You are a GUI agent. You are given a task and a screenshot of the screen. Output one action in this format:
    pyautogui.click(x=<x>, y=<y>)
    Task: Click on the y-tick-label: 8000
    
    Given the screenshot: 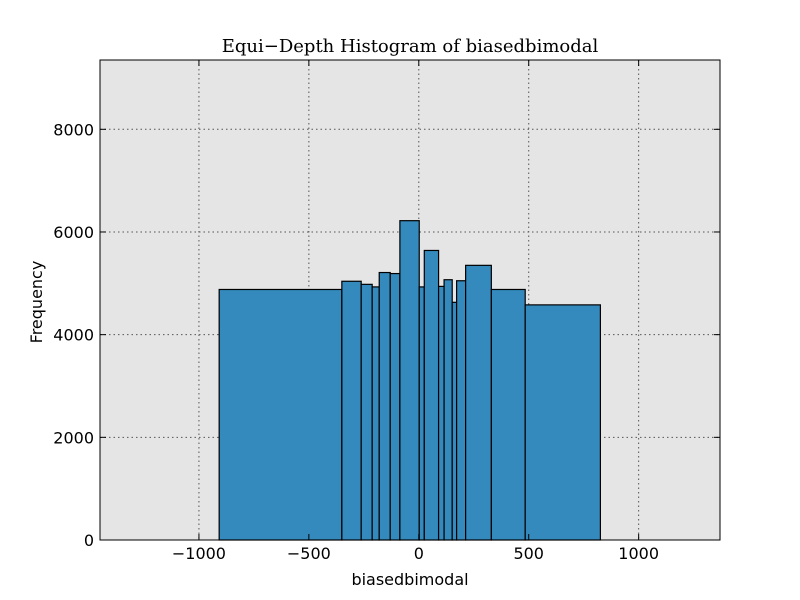 What is the action you would take?
    pyautogui.click(x=73, y=129)
    